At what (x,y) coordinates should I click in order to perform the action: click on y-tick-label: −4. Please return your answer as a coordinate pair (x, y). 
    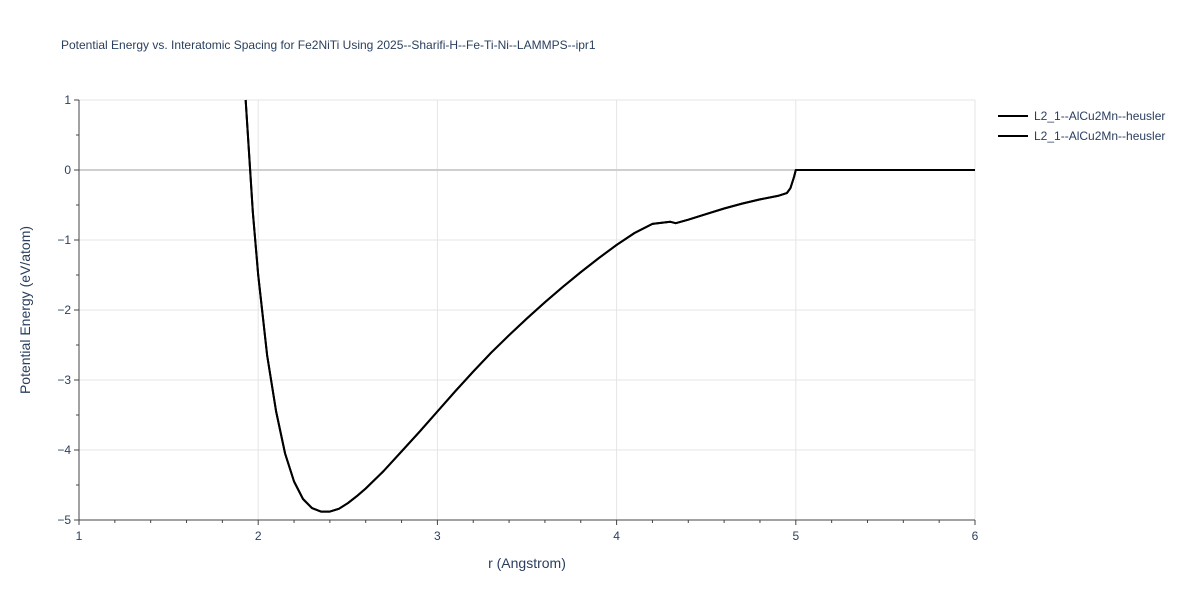
    Looking at the image, I should click on (64, 450).